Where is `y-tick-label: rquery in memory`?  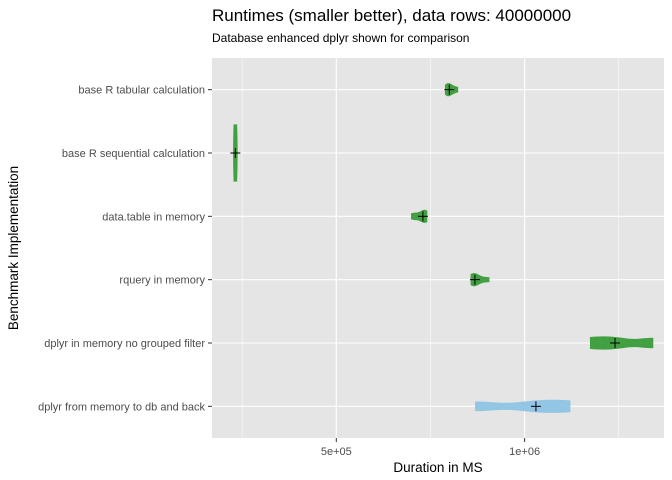 y-tick-label: rquery in memory is located at coordinates (162, 281).